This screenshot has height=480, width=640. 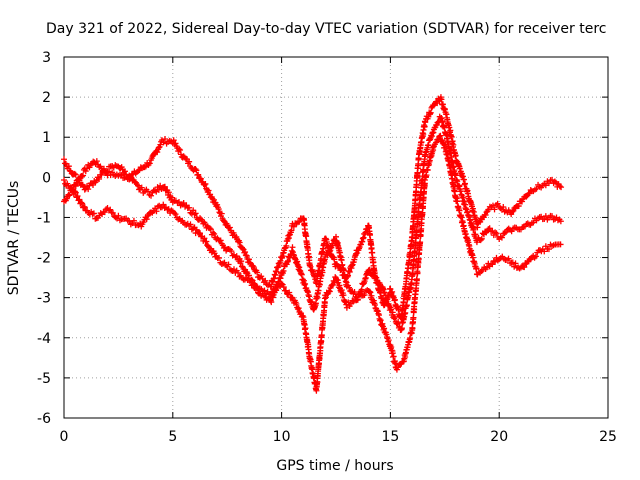 I want to click on y-tick-label: -4, so click(x=44, y=339).